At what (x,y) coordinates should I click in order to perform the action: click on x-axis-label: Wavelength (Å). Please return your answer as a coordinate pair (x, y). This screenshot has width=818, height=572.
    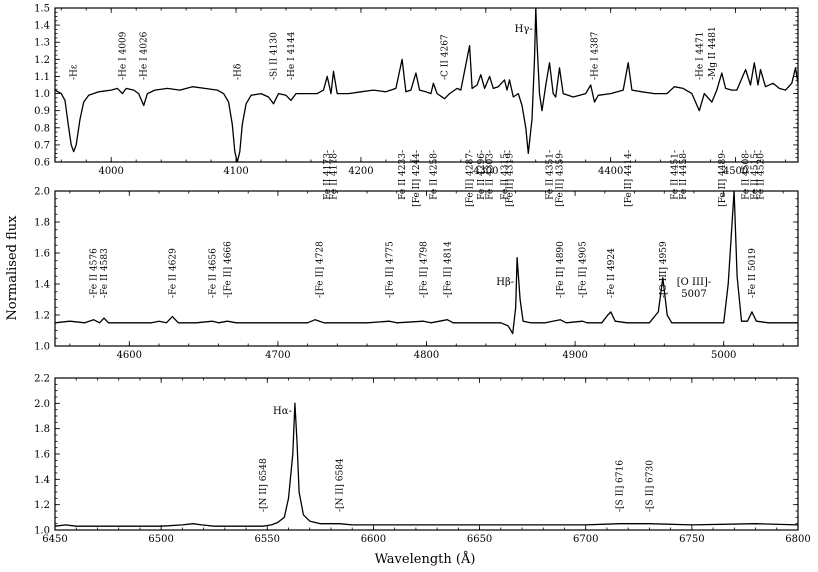
    Looking at the image, I should click on (425, 559).